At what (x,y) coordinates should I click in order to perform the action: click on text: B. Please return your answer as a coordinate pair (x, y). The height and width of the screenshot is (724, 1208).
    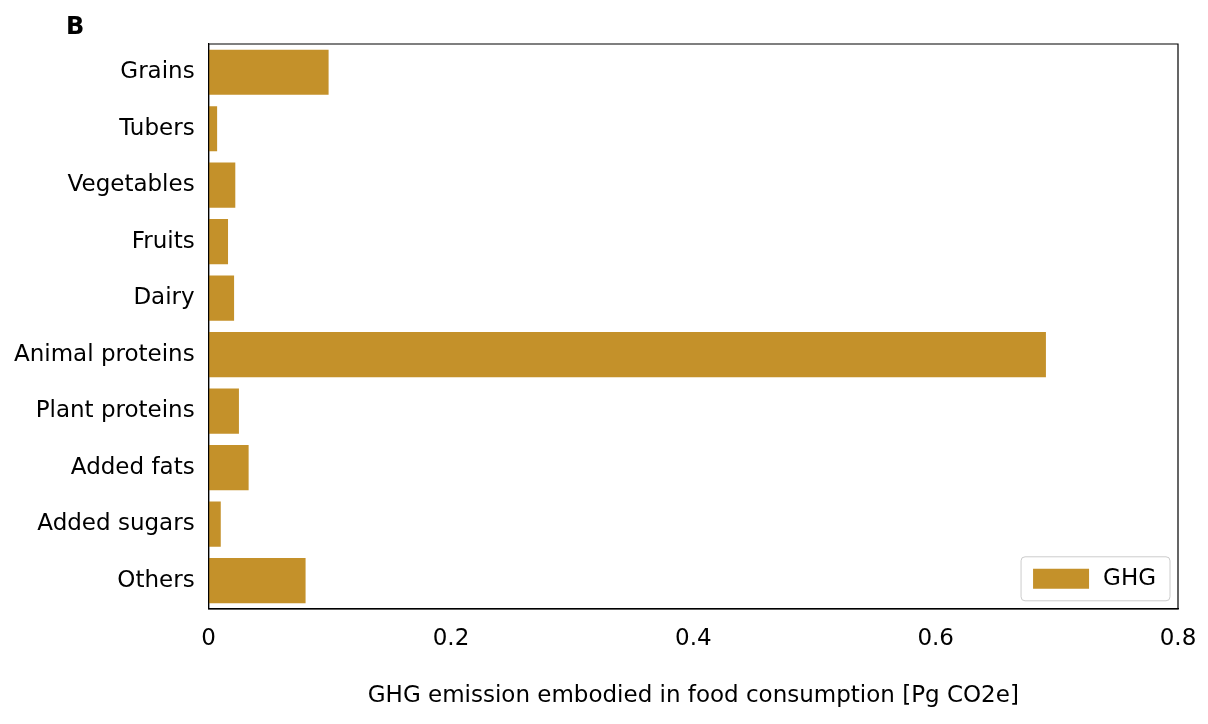
    Looking at the image, I should click on (75, 26).